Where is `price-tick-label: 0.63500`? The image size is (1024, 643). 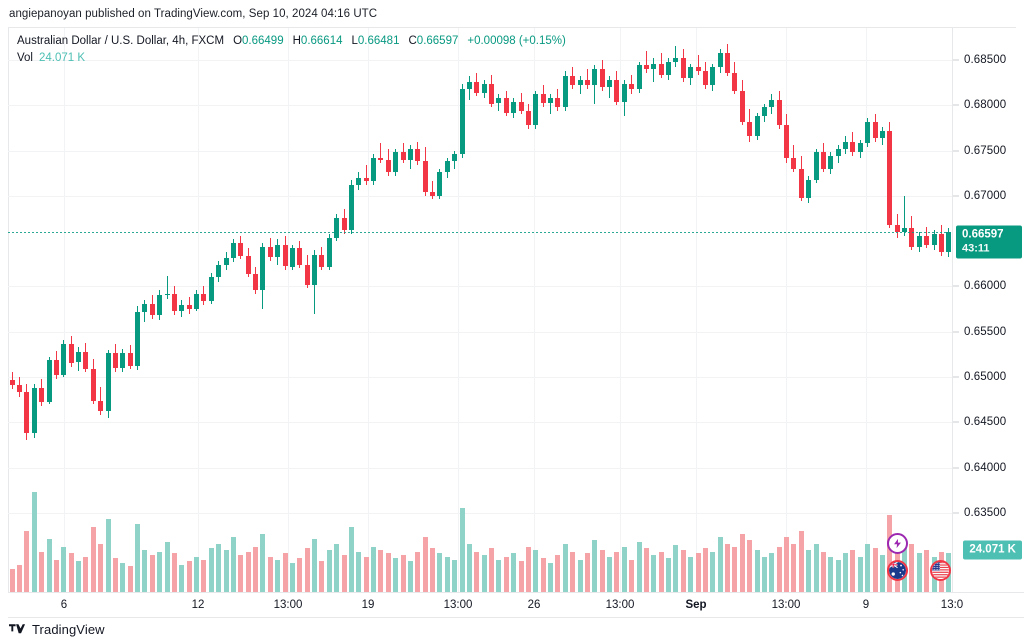
price-tick-label: 0.63500 is located at coordinates (985, 512).